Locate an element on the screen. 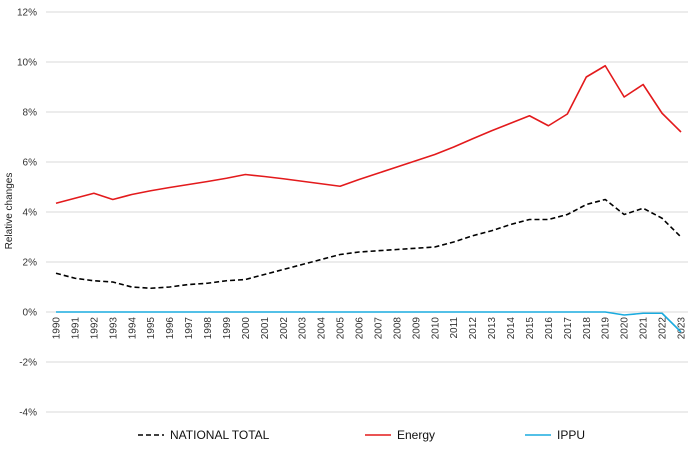 The width and height of the screenshot is (700, 452). y-tick-label: 0% is located at coordinates (30, 313).